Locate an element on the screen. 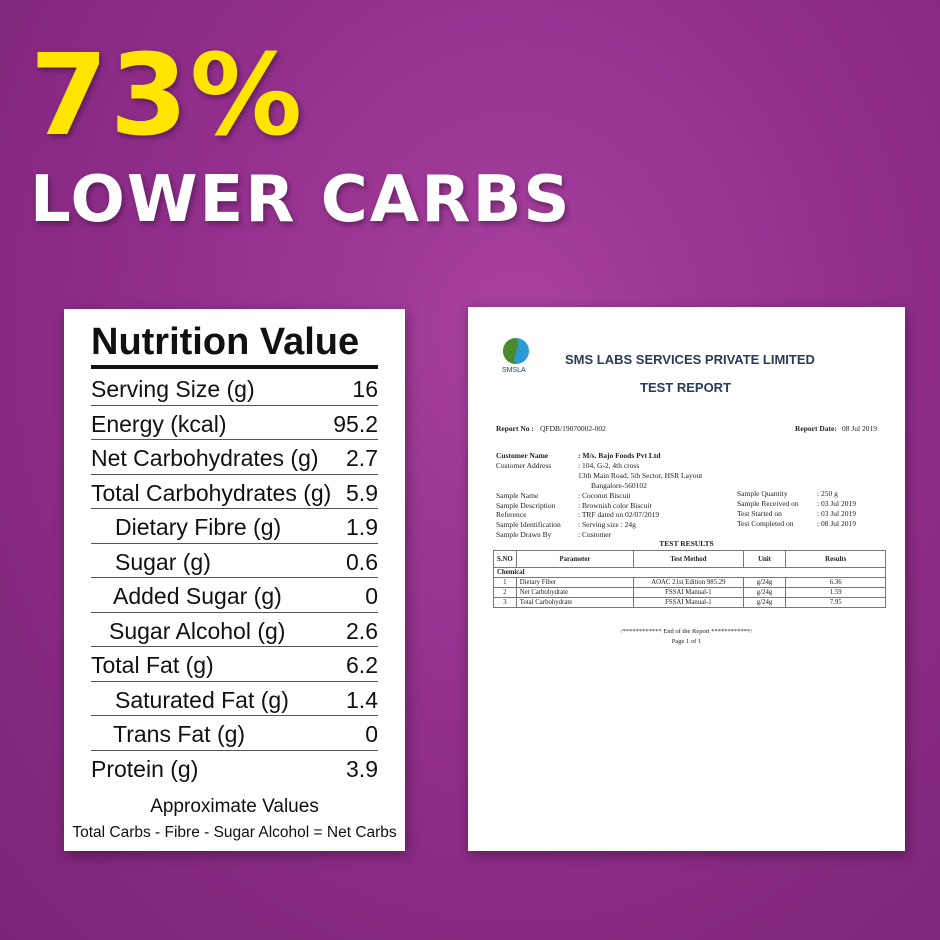  table-cell: AOAC 21st Edition 985.29 is located at coordinates (688, 582).